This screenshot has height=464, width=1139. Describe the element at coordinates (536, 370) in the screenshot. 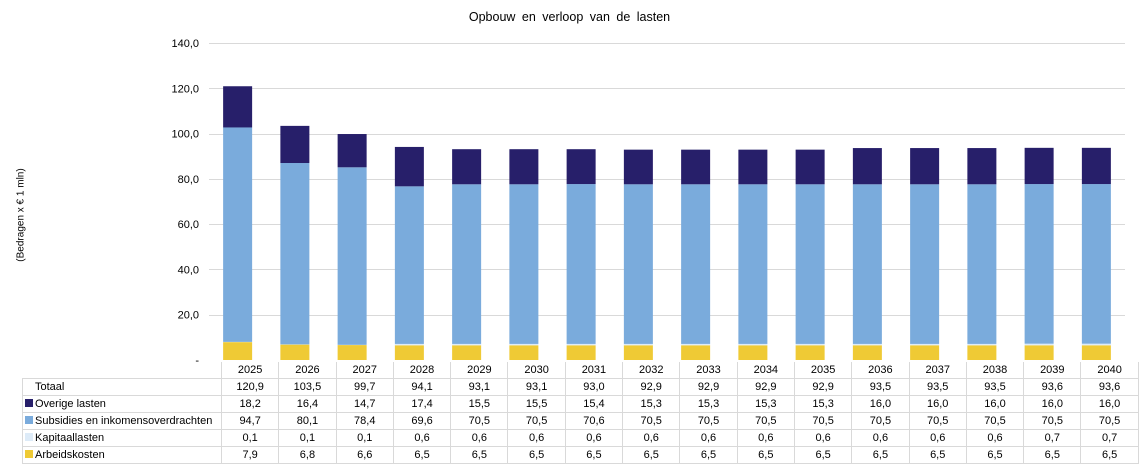

I see `x-tick-label: 2030` at that location.